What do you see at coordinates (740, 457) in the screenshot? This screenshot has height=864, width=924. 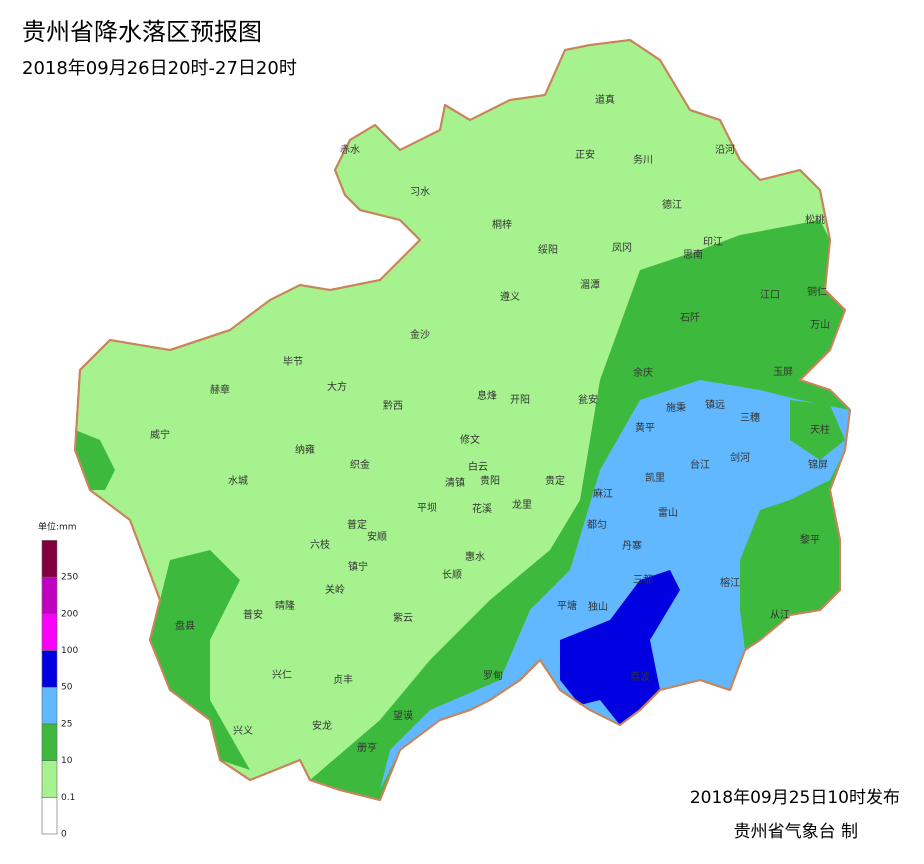 I see `county-label: 剑河` at bounding box center [740, 457].